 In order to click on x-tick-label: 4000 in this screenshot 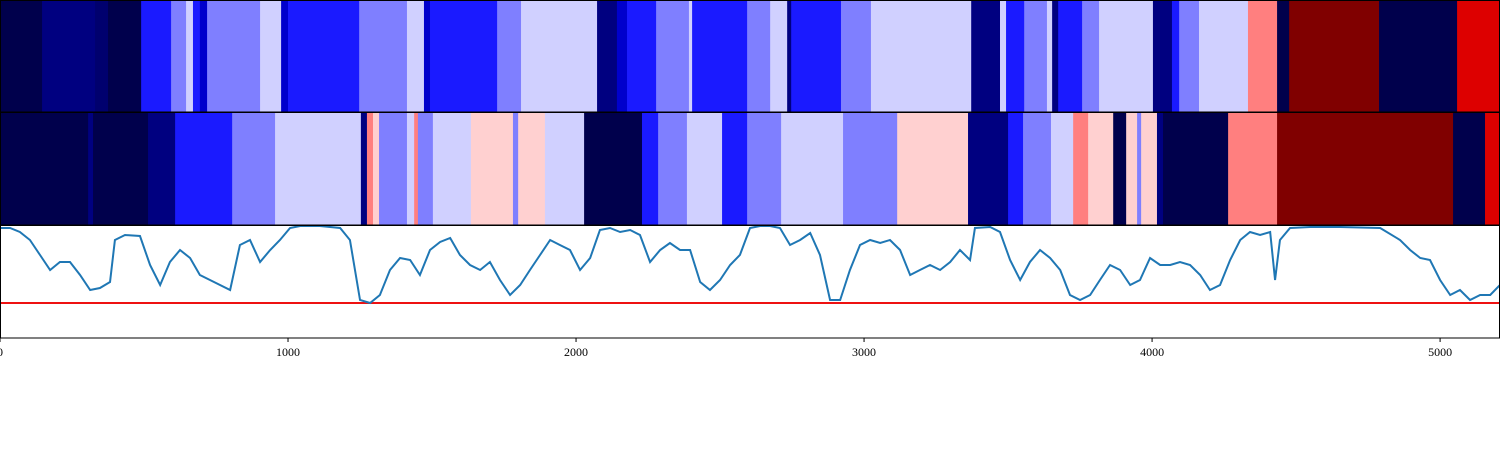, I will do `click(1152, 352)`.